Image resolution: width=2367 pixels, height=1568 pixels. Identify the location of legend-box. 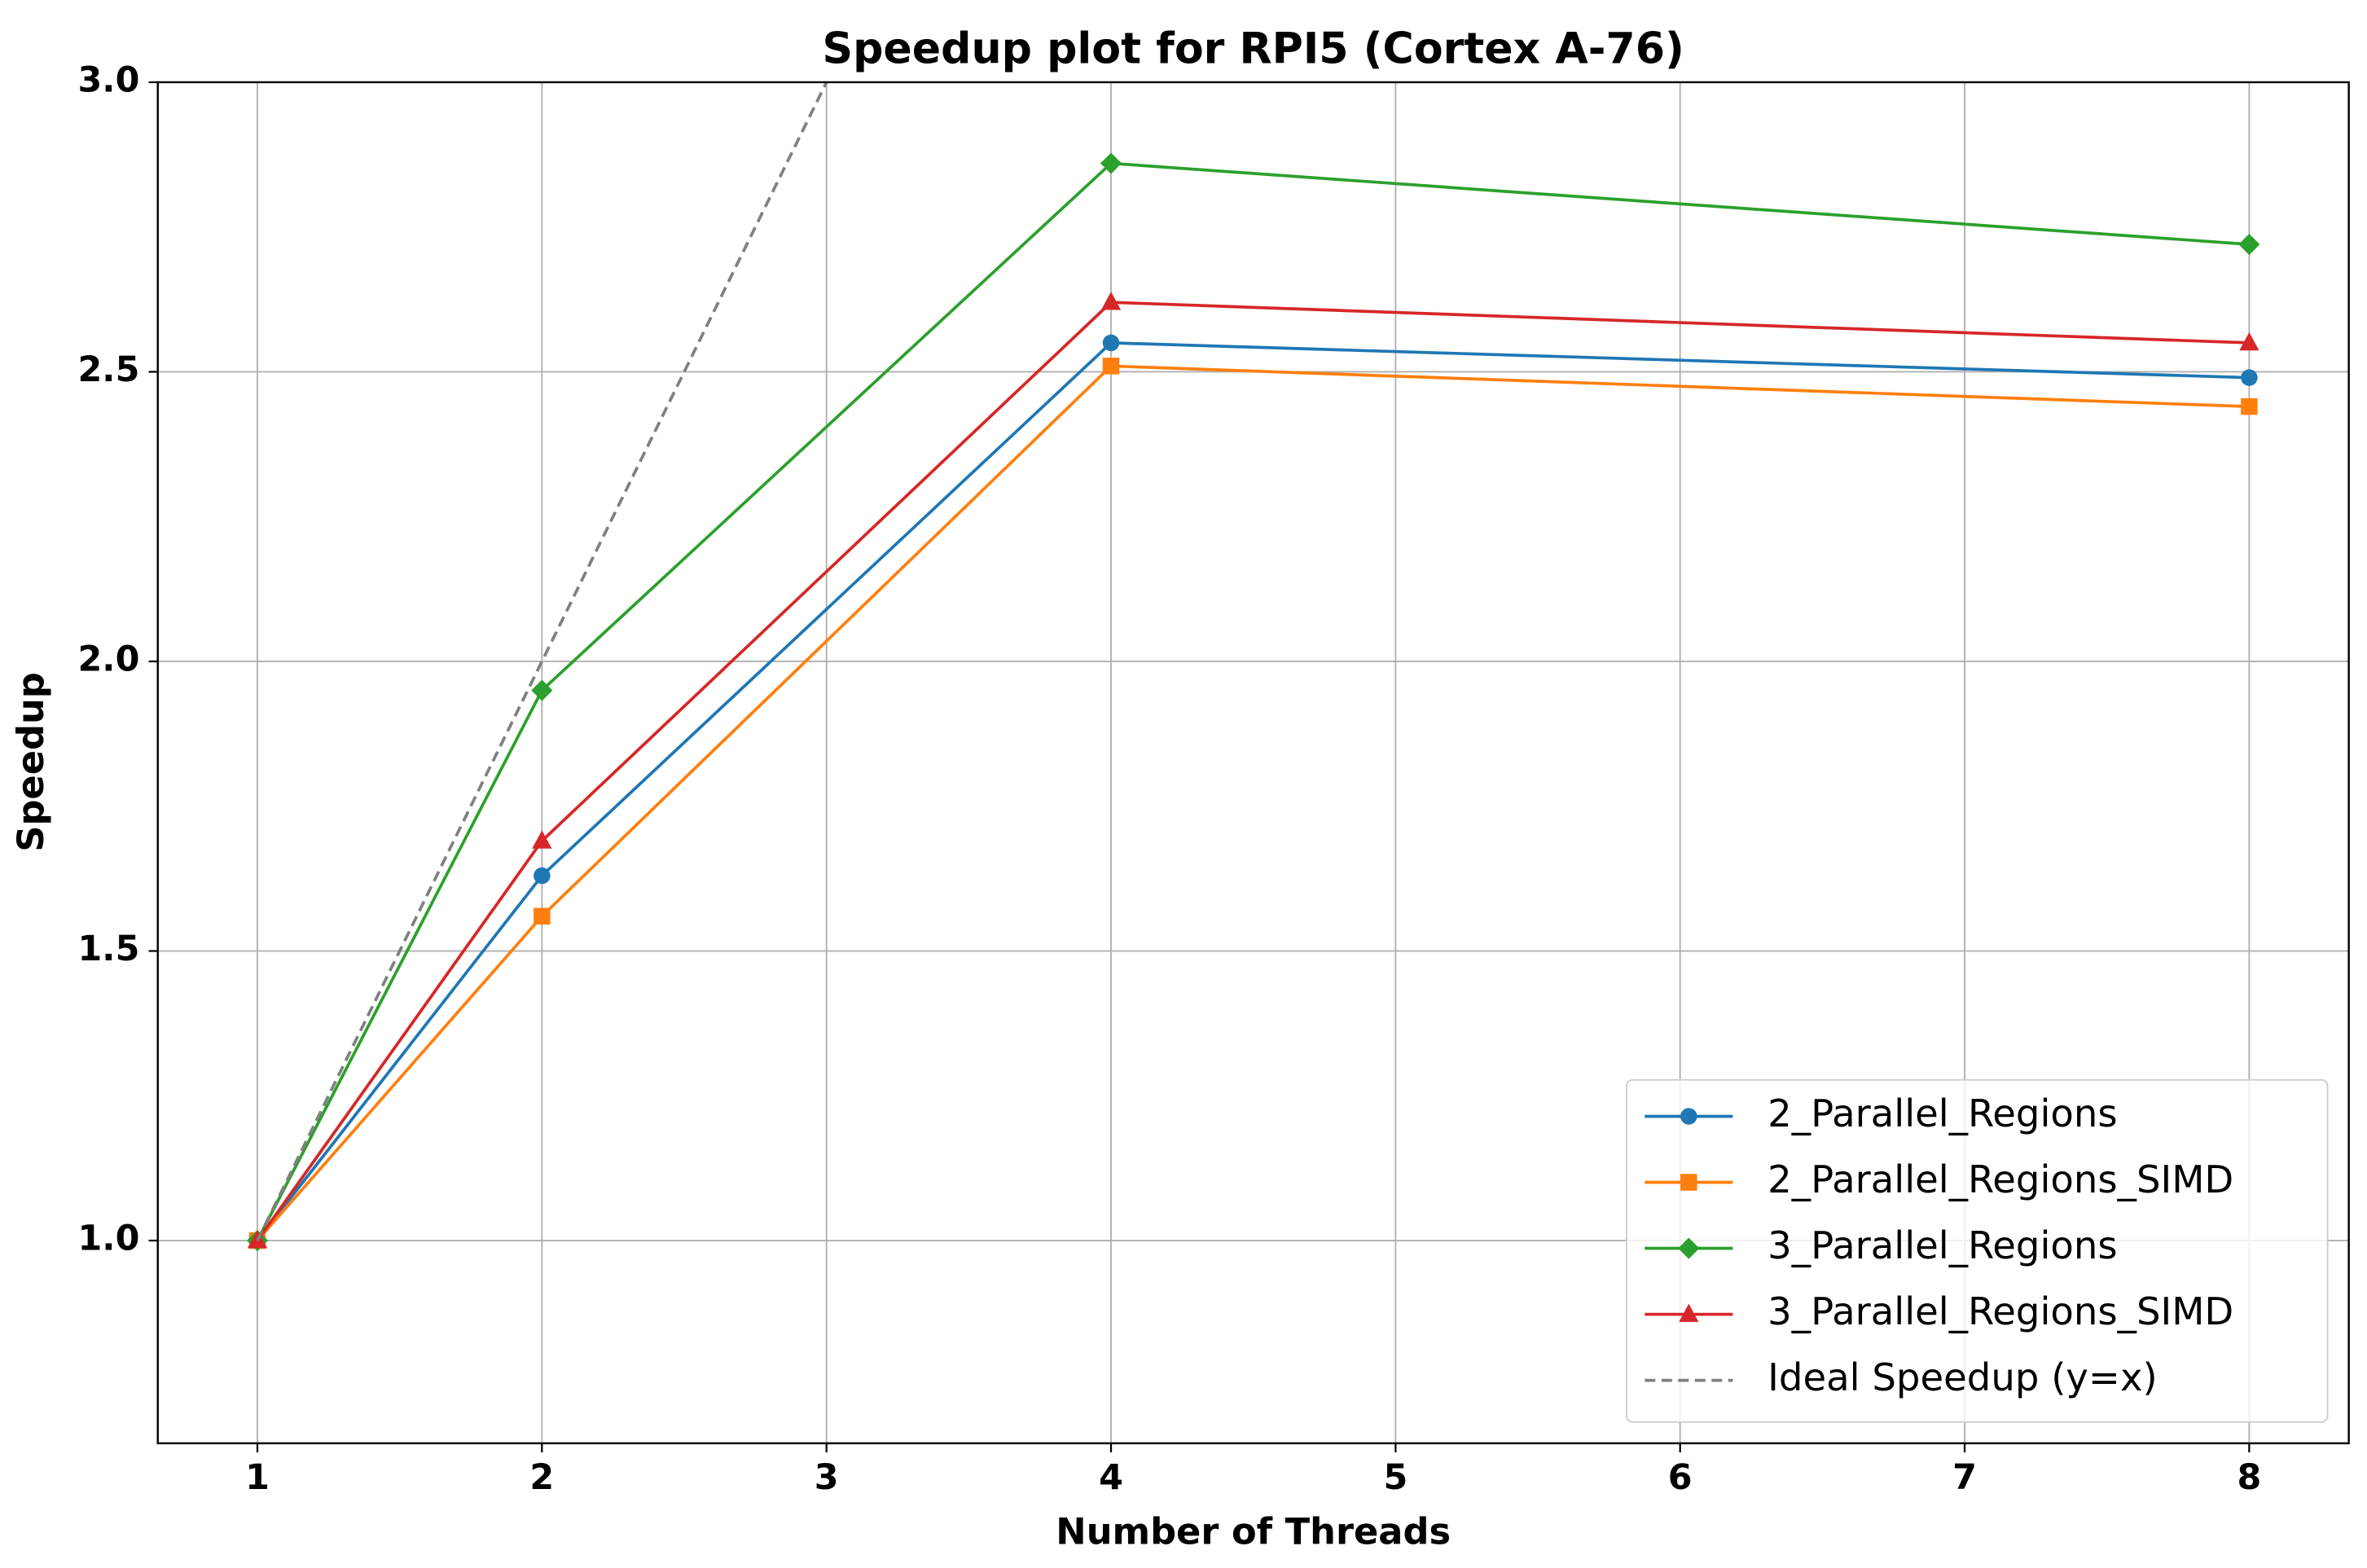
(1977, 1250).